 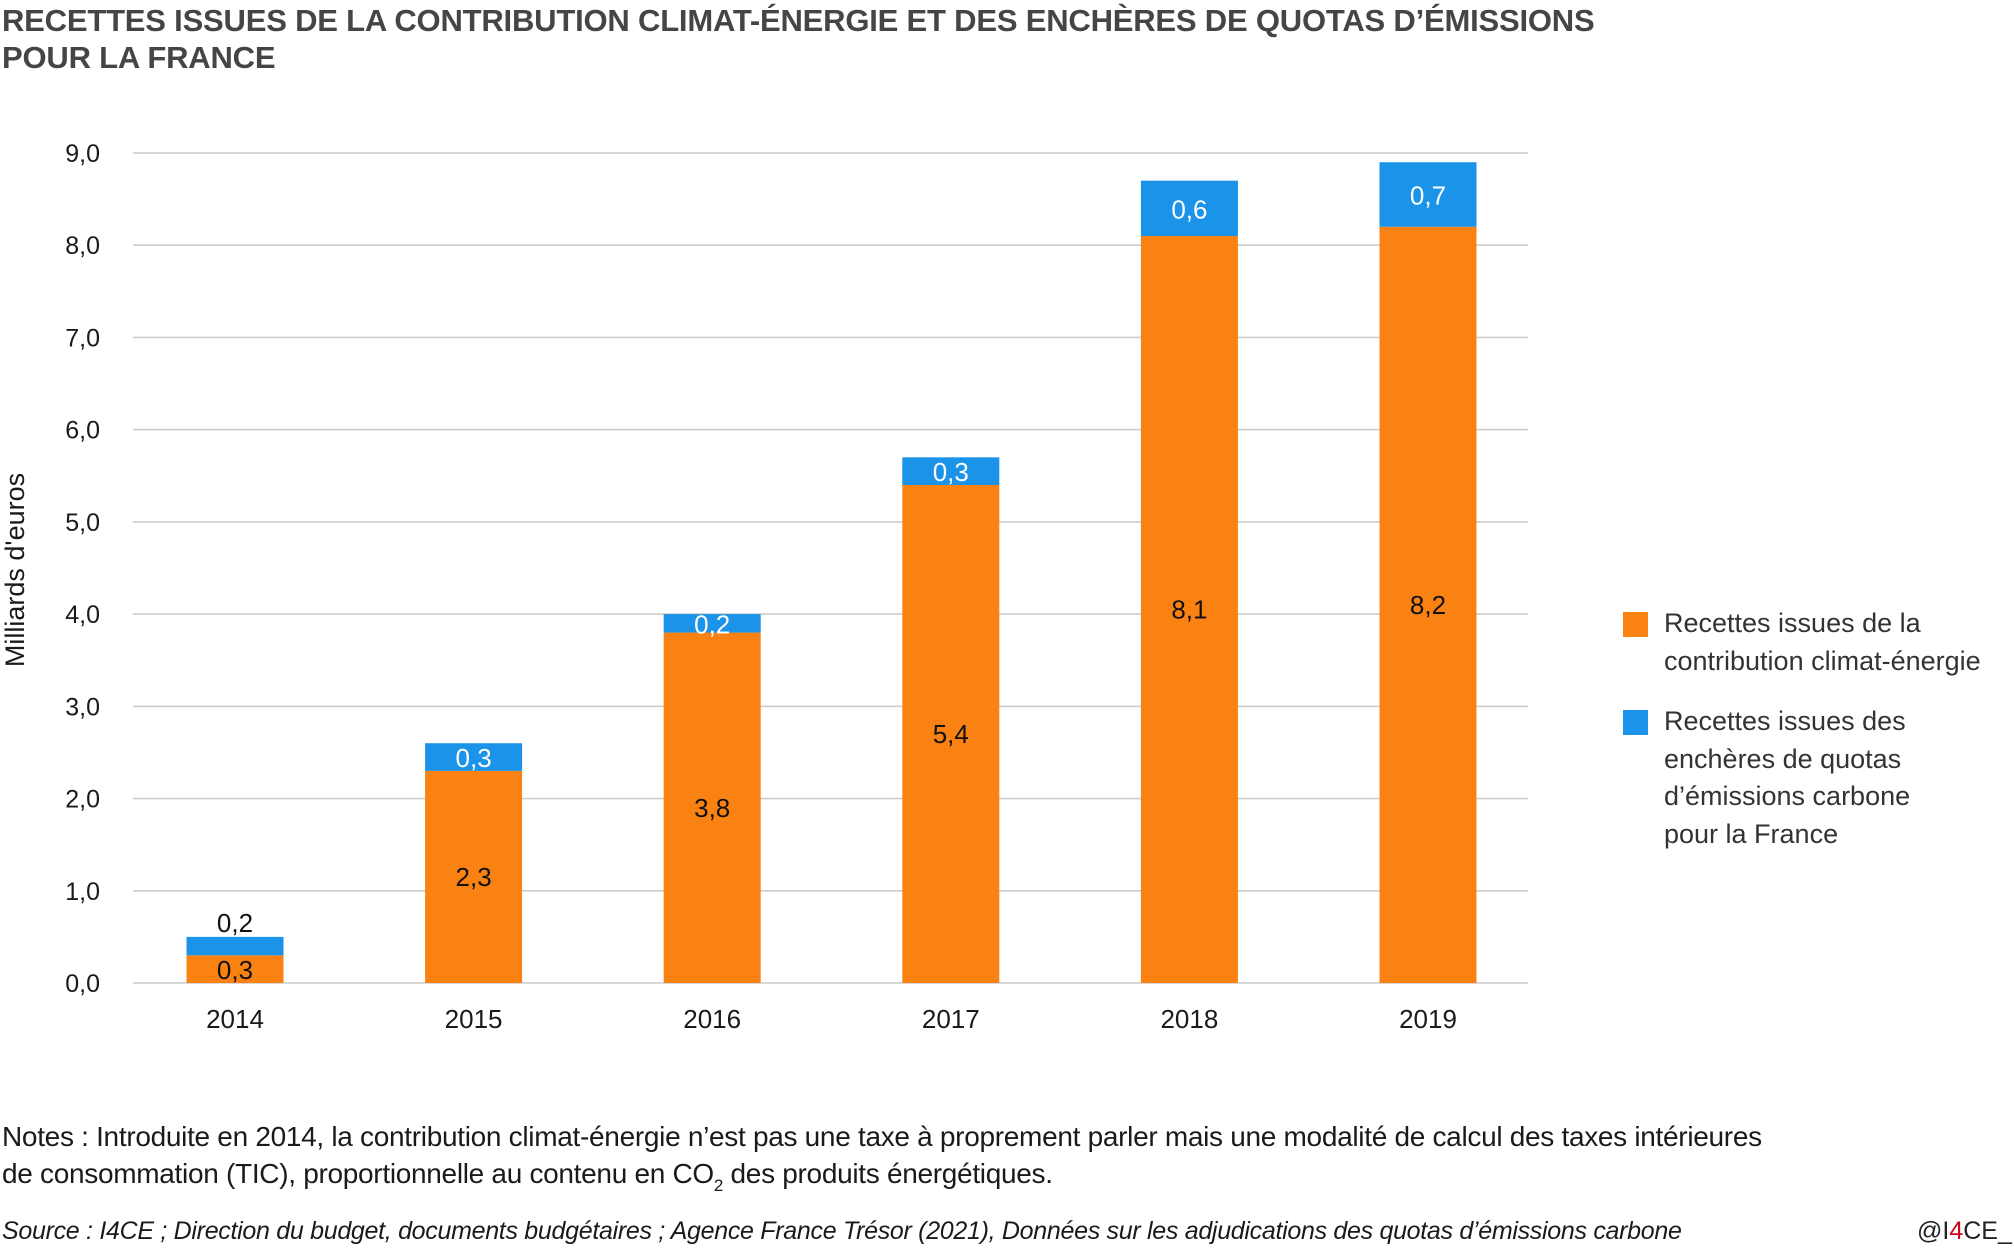 What do you see at coordinates (712, 1019) in the screenshot?
I see `x-tick-label: 2016` at bounding box center [712, 1019].